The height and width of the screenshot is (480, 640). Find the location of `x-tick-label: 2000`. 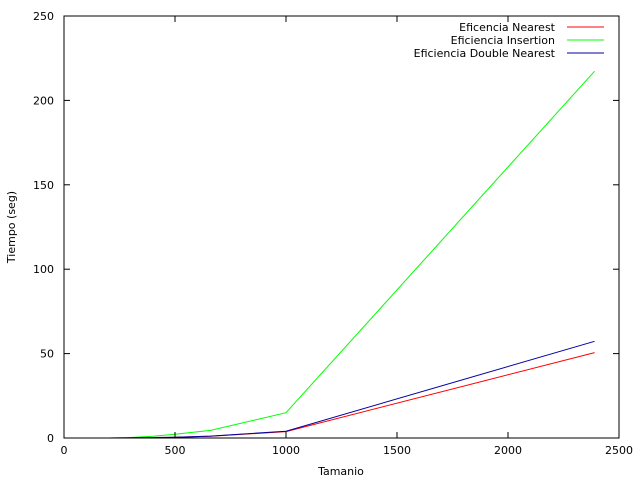

x-tick-label: 2000 is located at coordinates (508, 450).